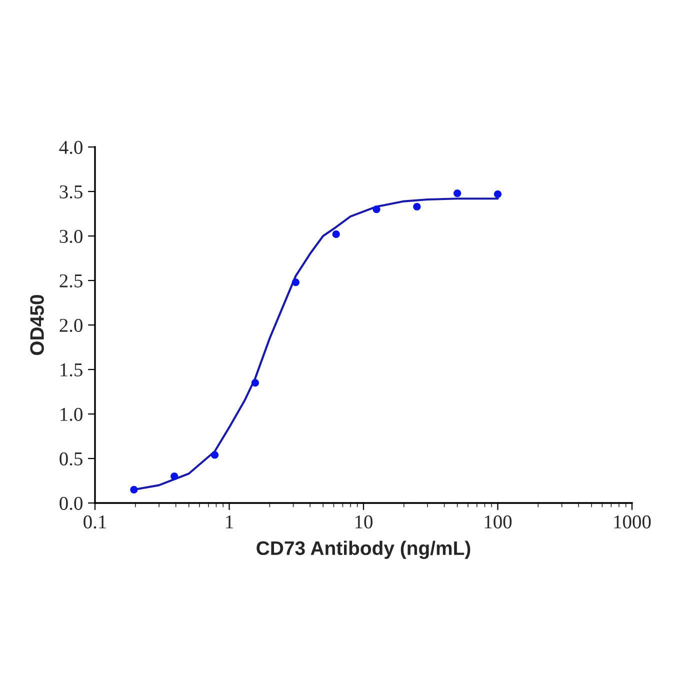  Describe the element at coordinates (229, 521) in the screenshot. I see `x-tick-label: 1` at that location.